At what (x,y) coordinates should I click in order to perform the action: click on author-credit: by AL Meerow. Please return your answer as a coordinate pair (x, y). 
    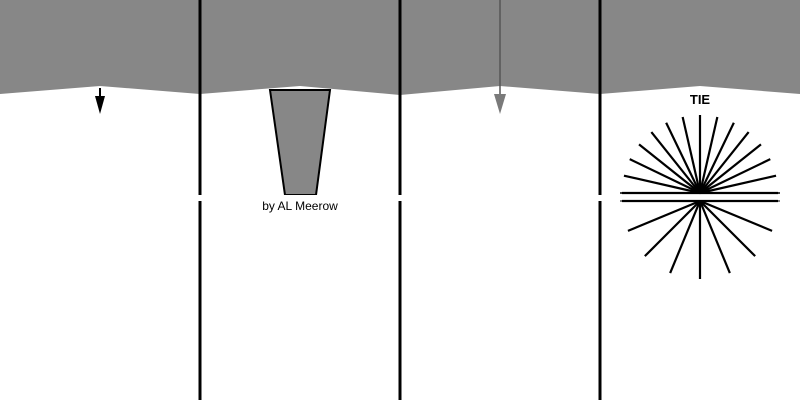
    Looking at the image, I should click on (300, 206).